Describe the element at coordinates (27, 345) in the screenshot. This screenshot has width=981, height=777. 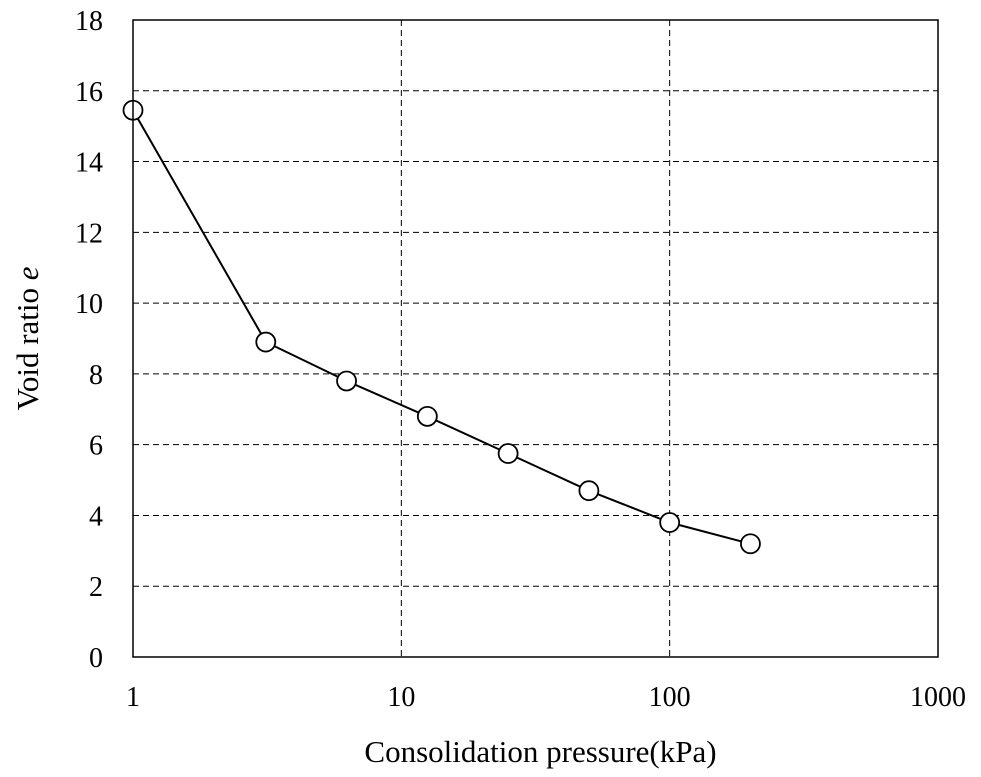
I see `y-axis-title-text: Void ratio` at that location.